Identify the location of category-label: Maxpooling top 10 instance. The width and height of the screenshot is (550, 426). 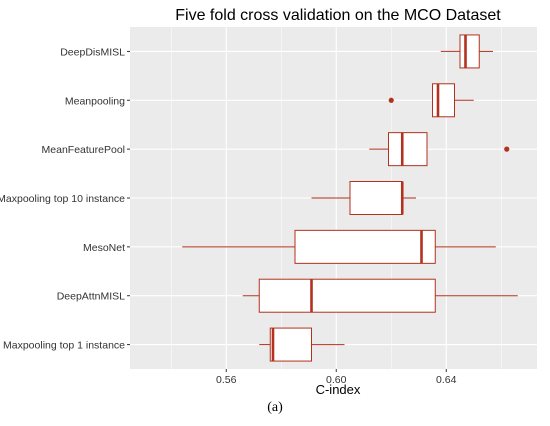
(62, 199).